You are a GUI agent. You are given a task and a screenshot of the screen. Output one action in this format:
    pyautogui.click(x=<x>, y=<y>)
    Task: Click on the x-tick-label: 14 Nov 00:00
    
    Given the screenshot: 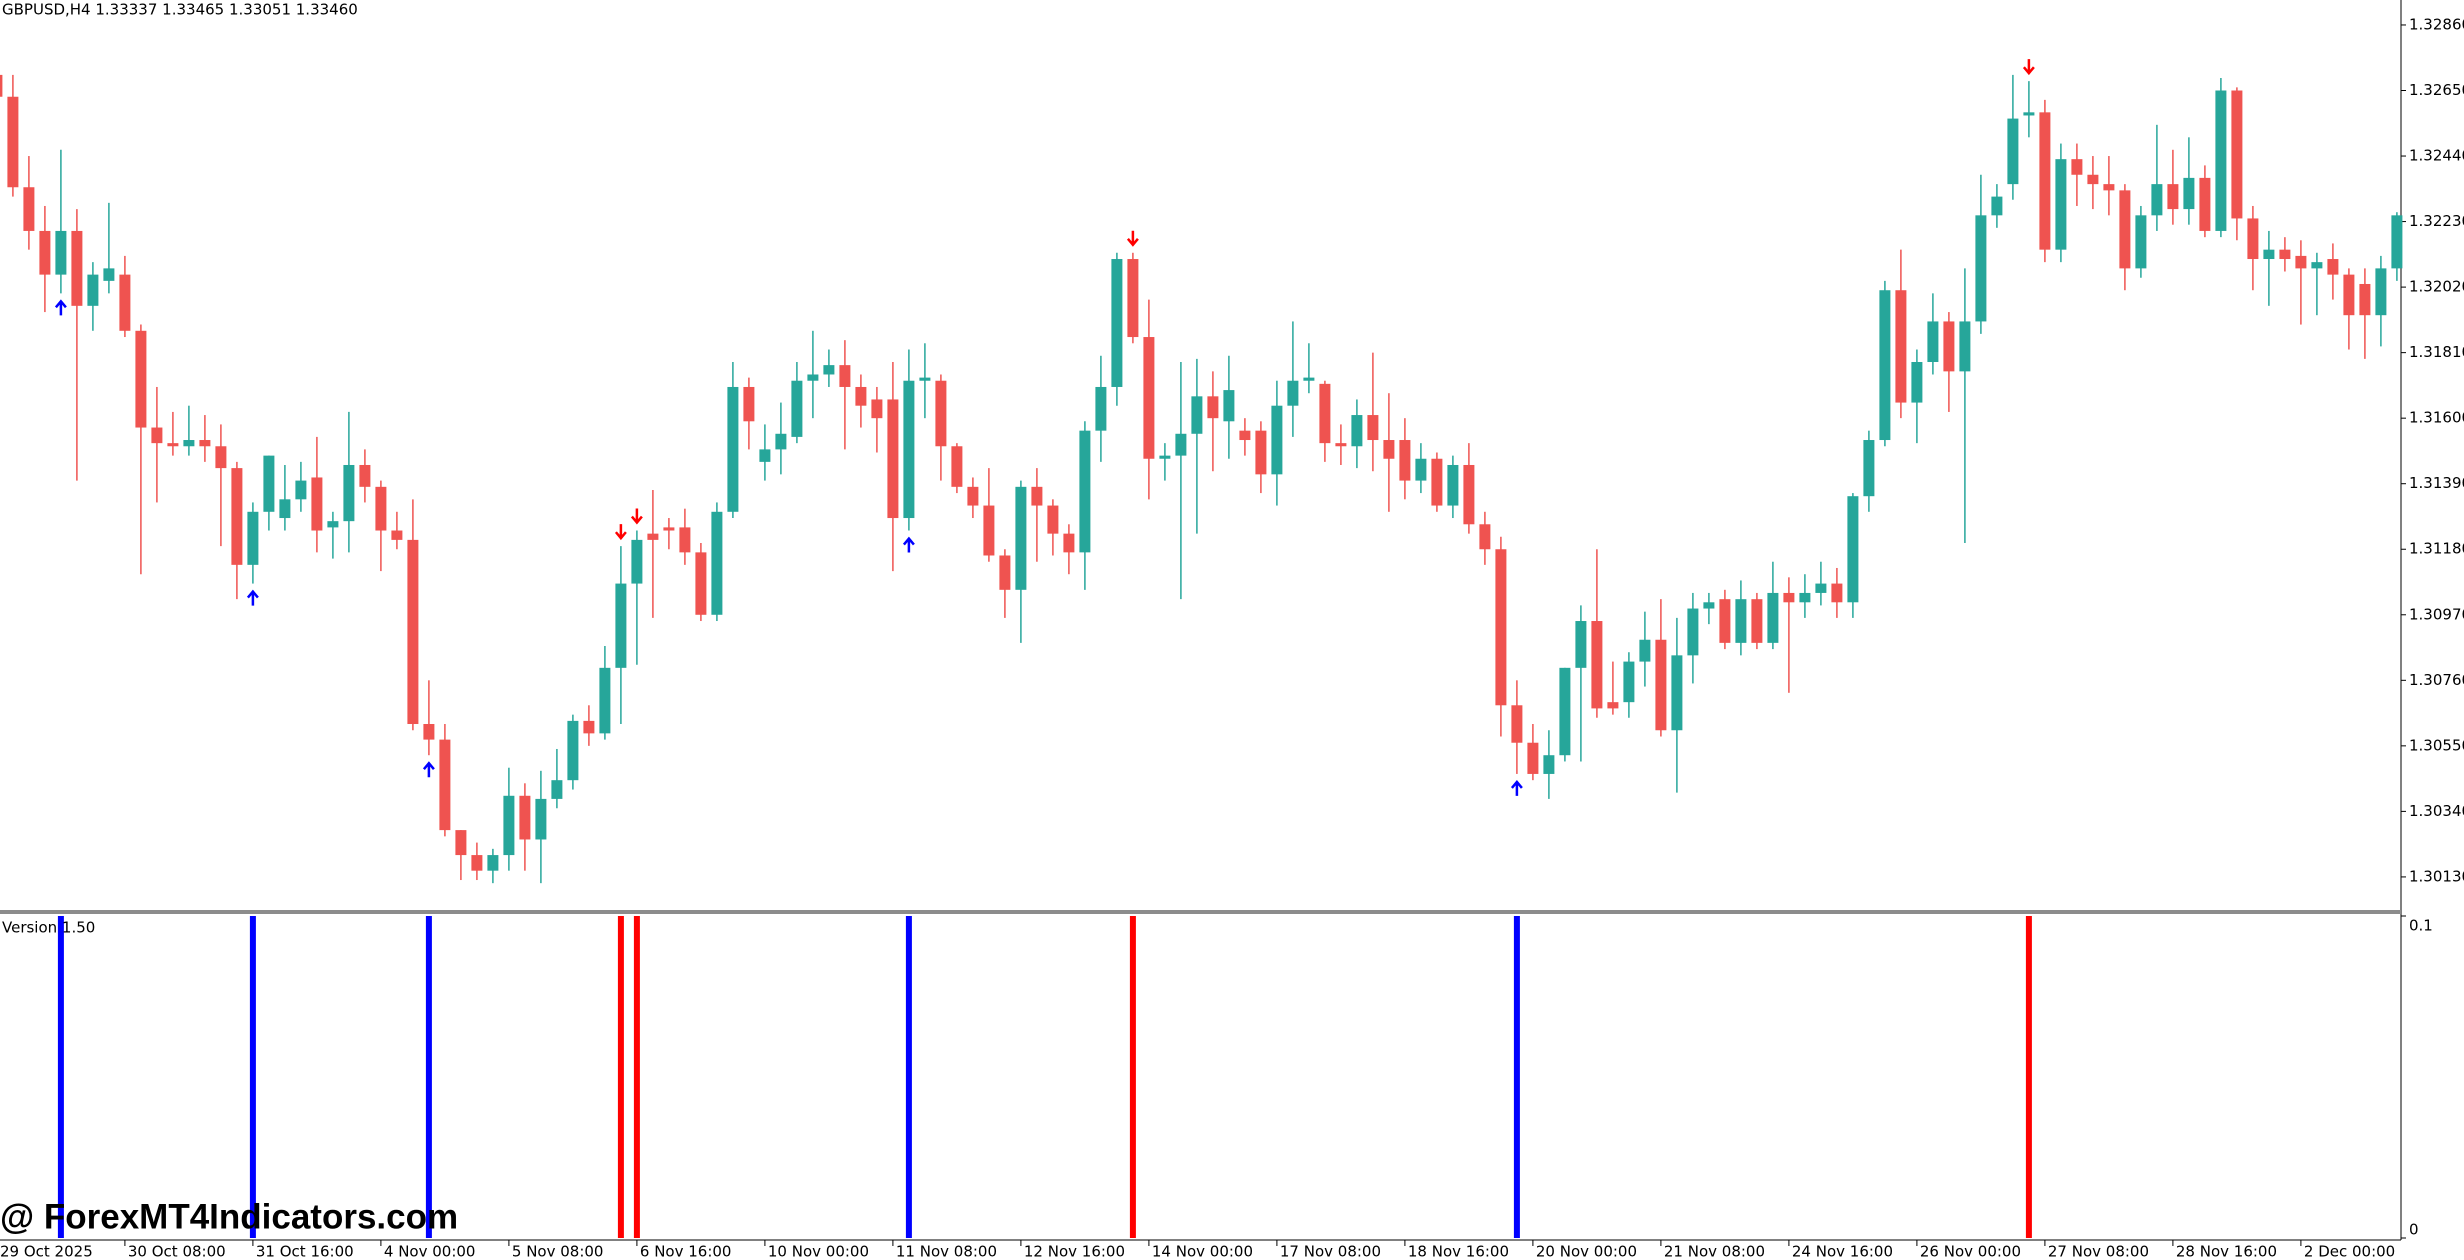 What is the action you would take?
    pyautogui.click(x=1202, y=1251)
    